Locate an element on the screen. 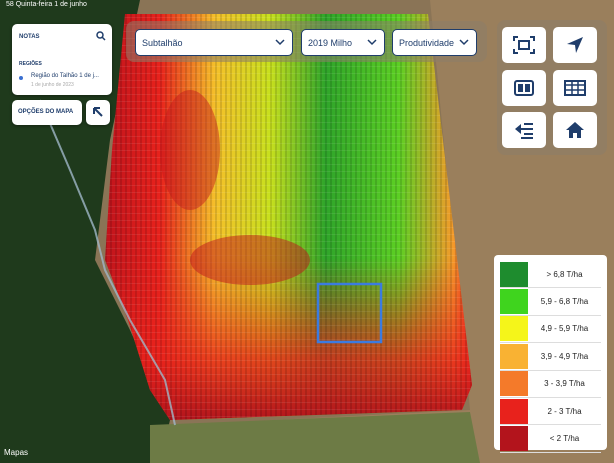  legend-label: 4,9 - 5,9 T/ha is located at coordinates (564, 329).